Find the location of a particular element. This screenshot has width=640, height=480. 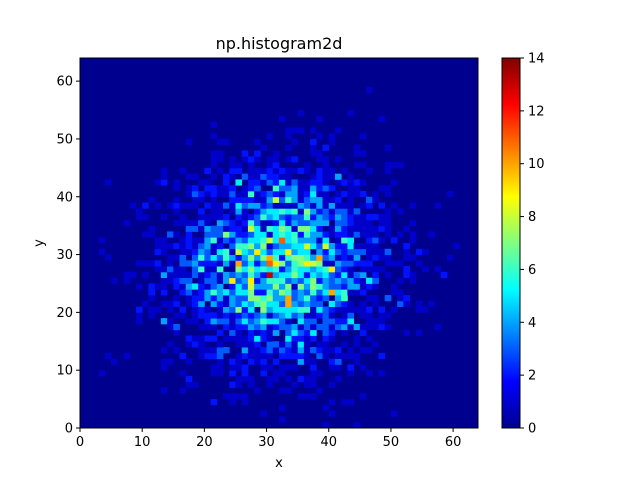

chart-title: np.histogram2d is located at coordinates (279, 43).